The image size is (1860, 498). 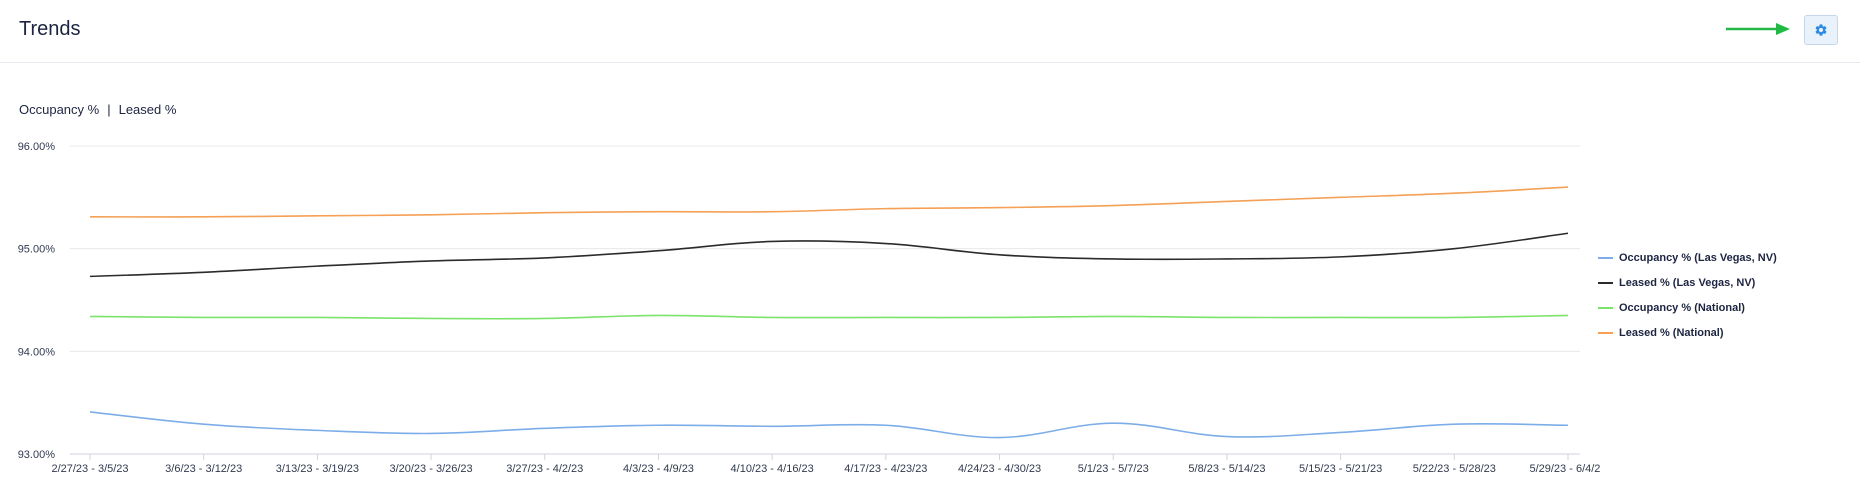 What do you see at coordinates (50, 29) in the screenshot?
I see `page-title: Trends` at bounding box center [50, 29].